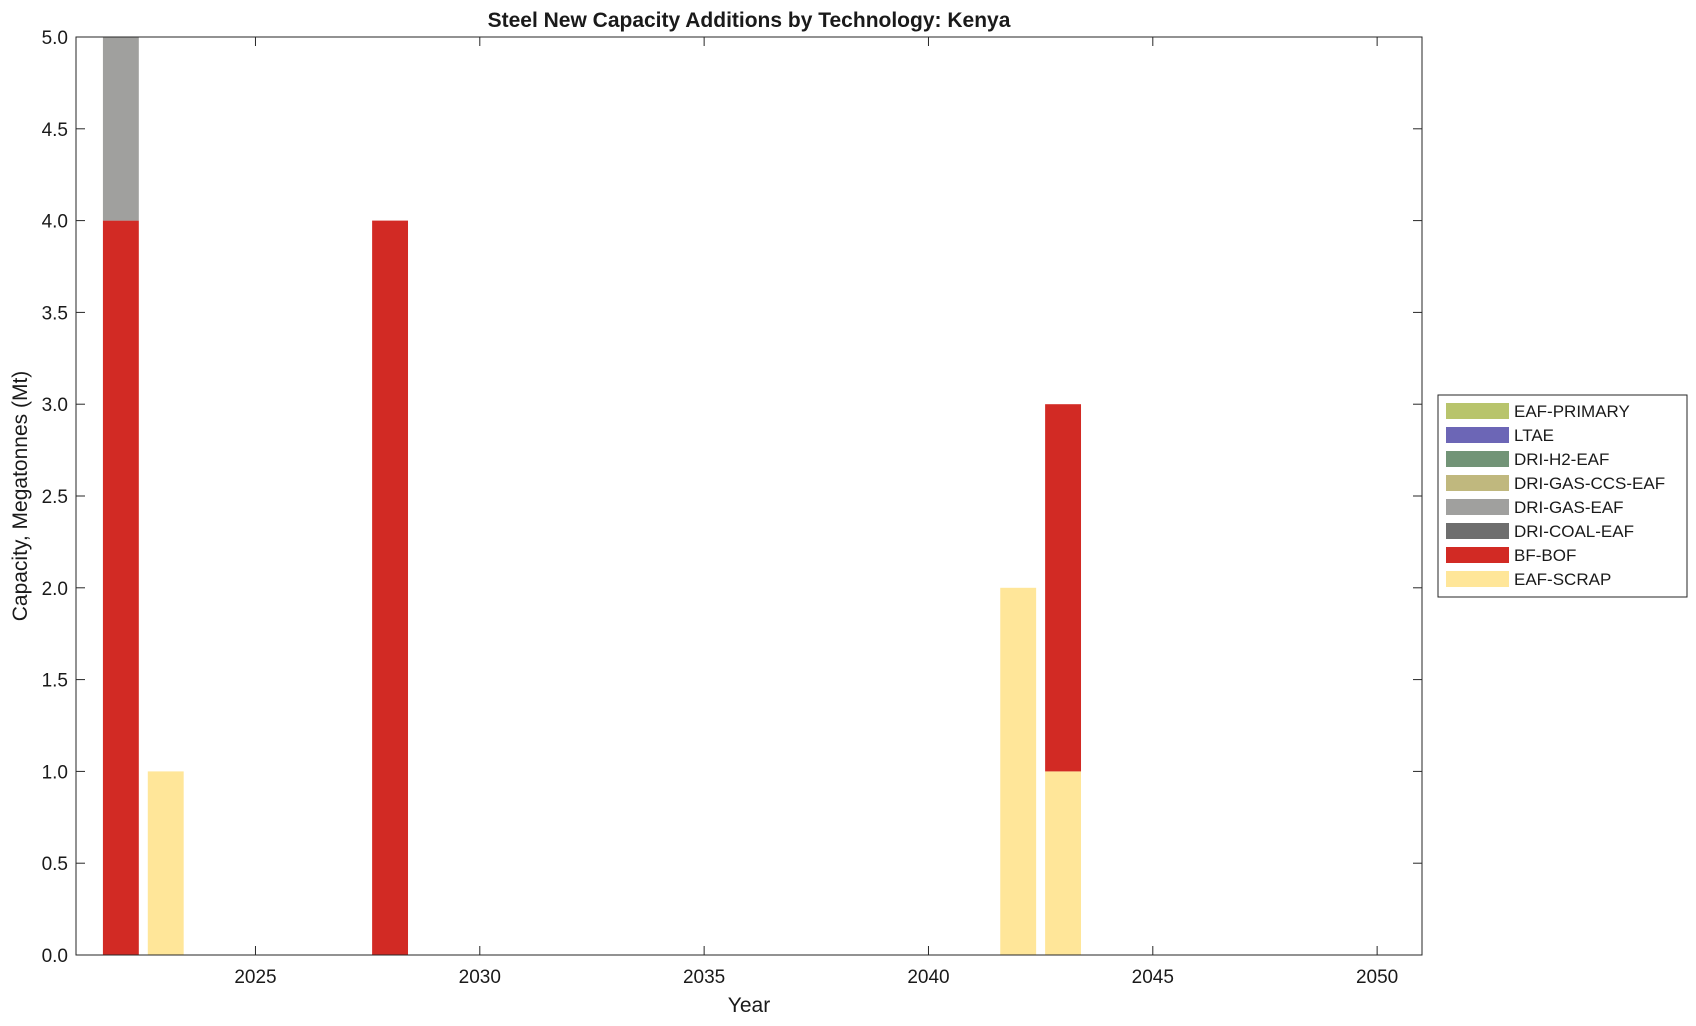 The width and height of the screenshot is (1696, 1026). What do you see at coordinates (55, 130) in the screenshot?
I see `y-tick-label: 4.5` at bounding box center [55, 130].